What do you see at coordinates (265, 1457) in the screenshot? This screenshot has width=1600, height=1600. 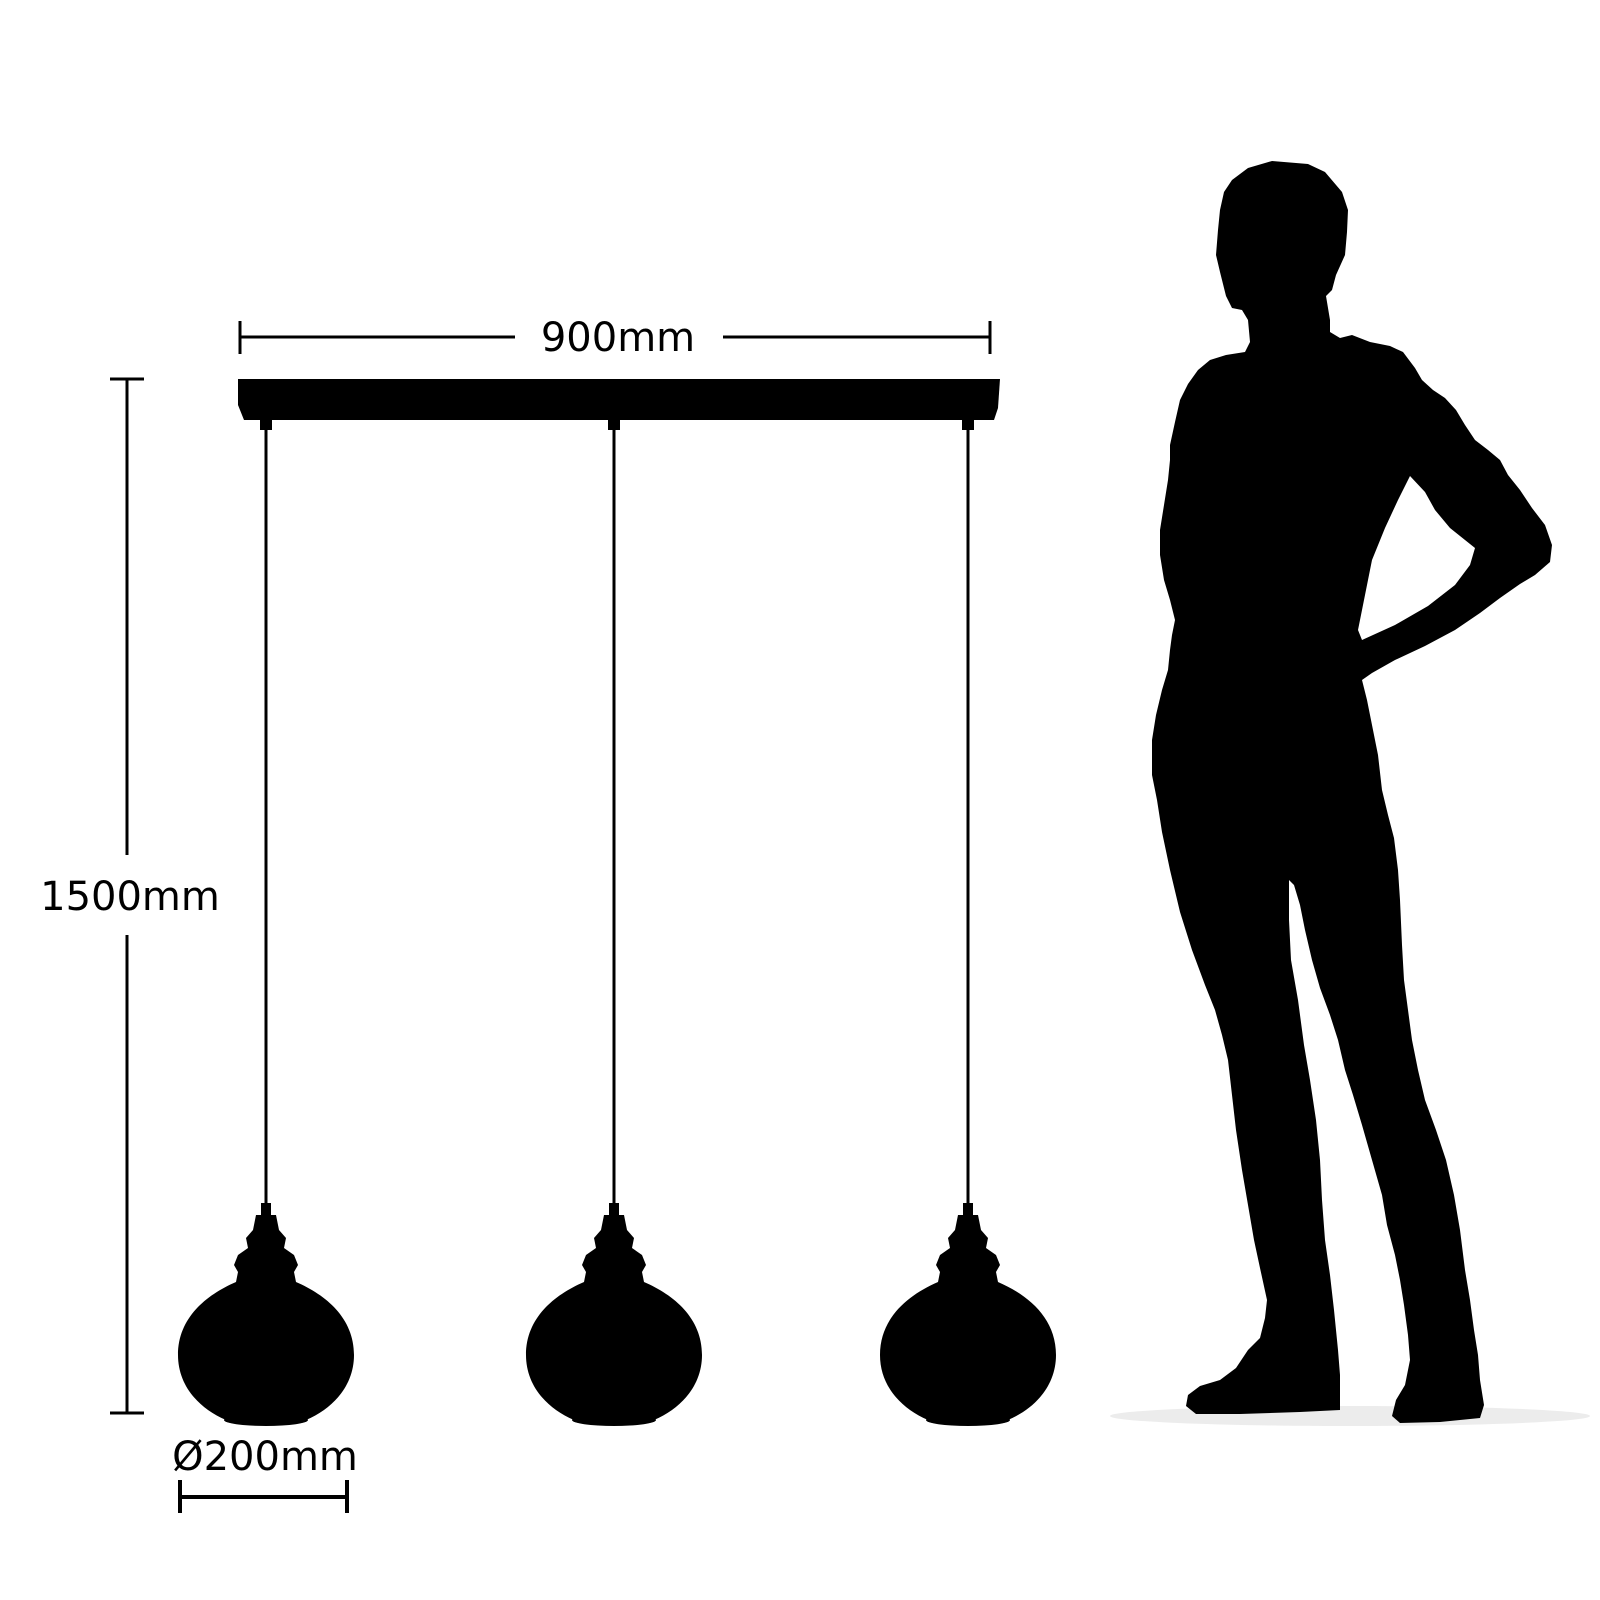 I see `diameter-label: Ø200mm` at bounding box center [265, 1457].